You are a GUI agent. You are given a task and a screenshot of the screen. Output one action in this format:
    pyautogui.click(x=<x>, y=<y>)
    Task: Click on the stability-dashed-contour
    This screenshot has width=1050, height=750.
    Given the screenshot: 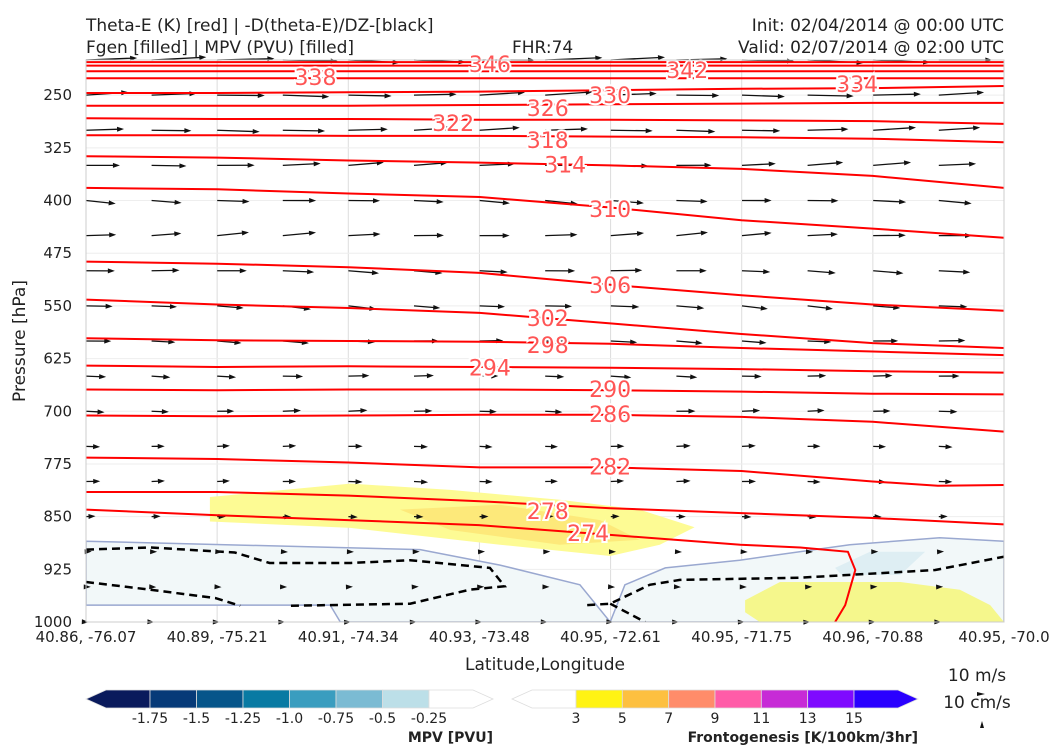 What is the action you would take?
    pyautogui.click(x=163, y=593)
    